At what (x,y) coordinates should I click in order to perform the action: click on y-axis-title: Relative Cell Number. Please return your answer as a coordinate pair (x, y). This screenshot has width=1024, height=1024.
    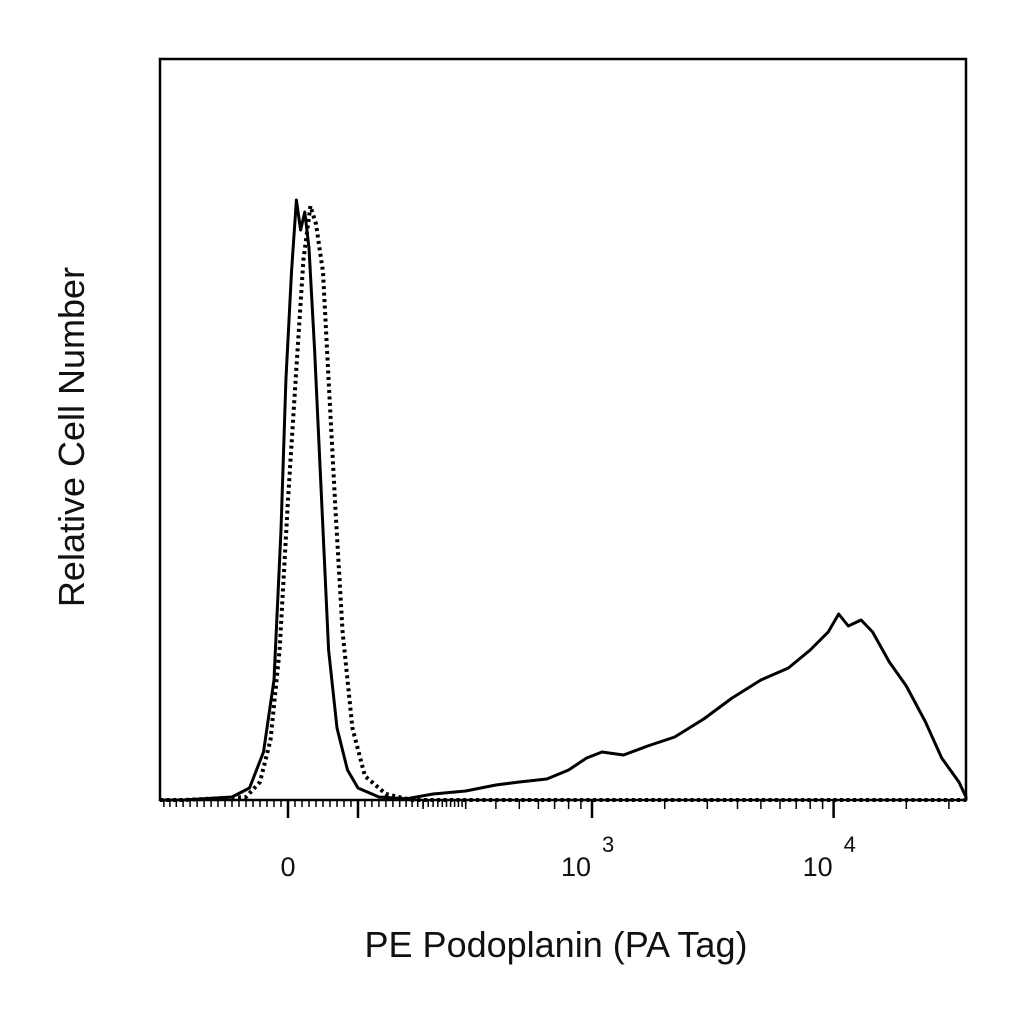
    Looking at the image, I should click on (71, 437).